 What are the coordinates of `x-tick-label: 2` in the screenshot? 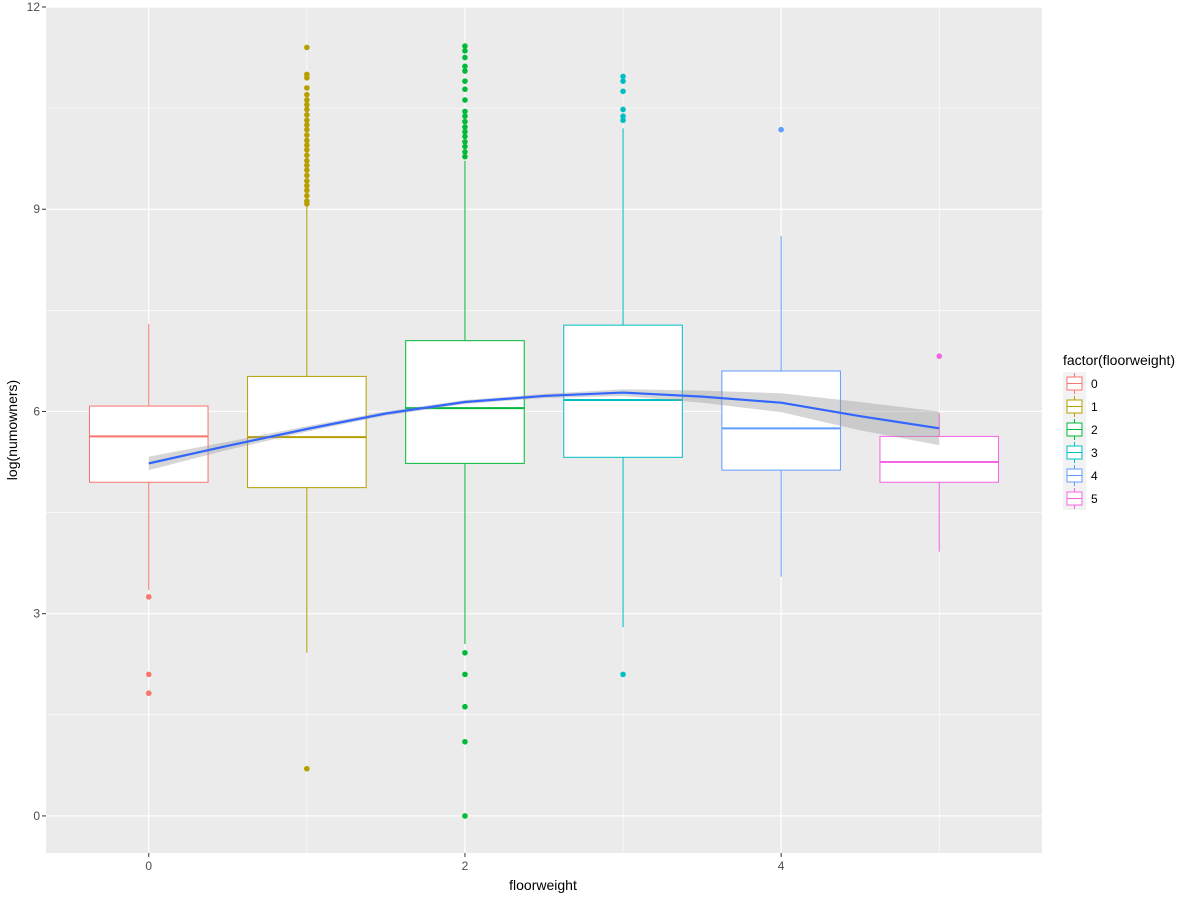 It's located at (465, 866).